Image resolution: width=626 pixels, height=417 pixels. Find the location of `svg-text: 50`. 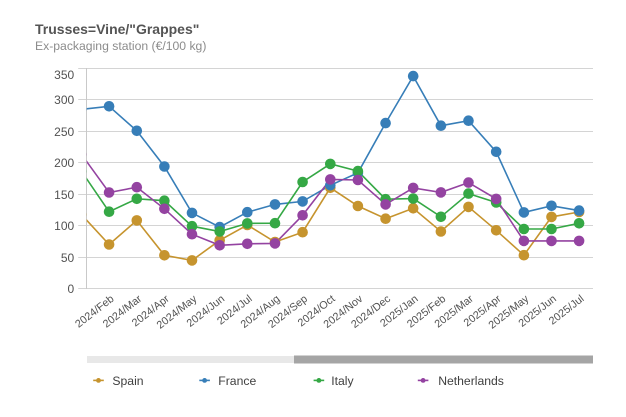

svg-text: 50 is located at coordinates (68, 258).